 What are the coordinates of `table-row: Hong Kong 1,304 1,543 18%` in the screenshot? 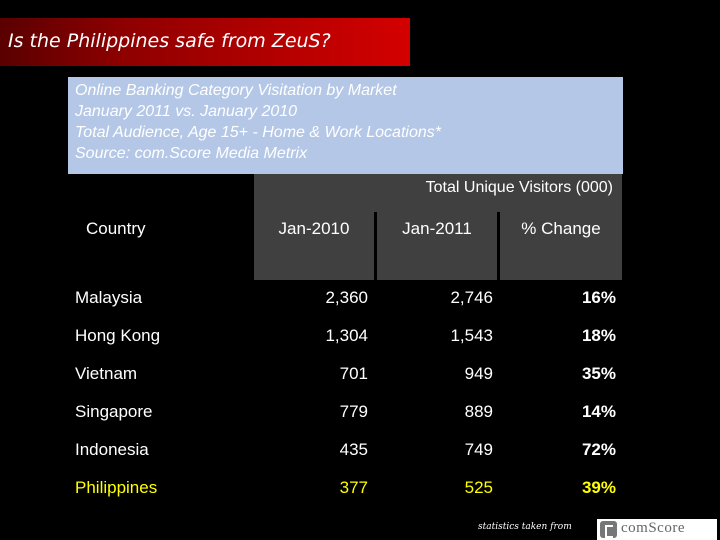 It's located at (360, 345).